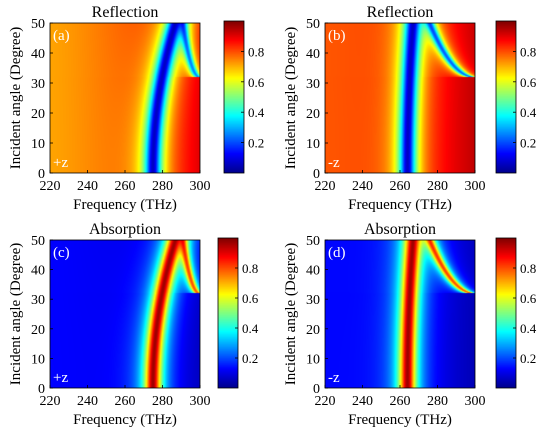 This screenshot has height=438, width=550. What do you see at coordinates (337, 36) in the screenshot?
I see `panel-label: (b)` at bounding box center [337, 36].